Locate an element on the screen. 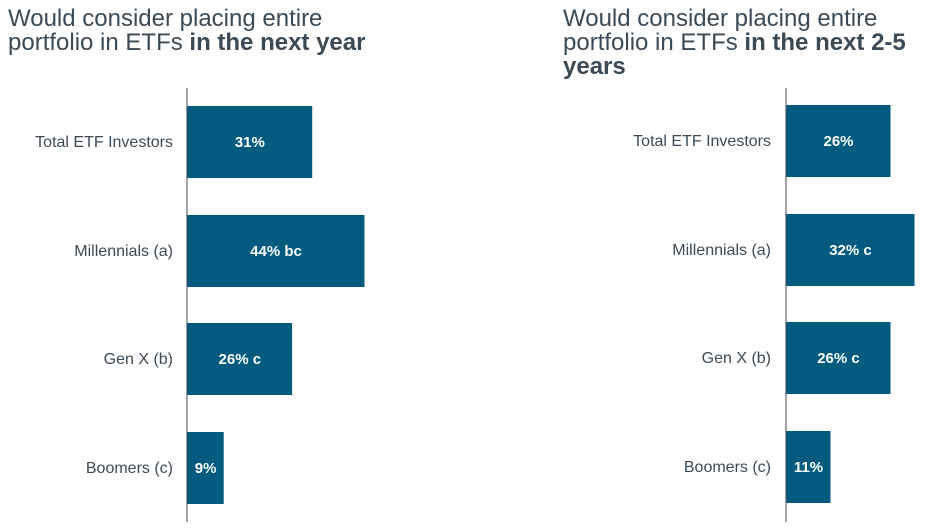 This screenshot has width=948, height=532. data-label: 31% is located at coordinates (250, 142).